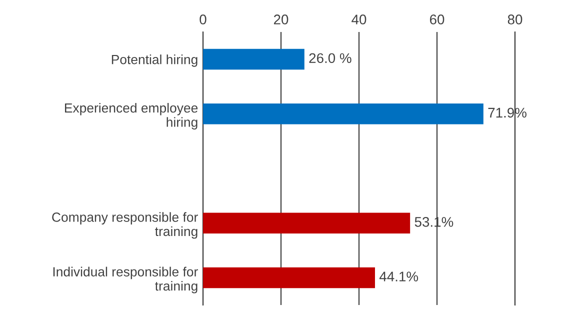 The height and width of the screenshot is (331, 566). I want to click on x-tick-label: 60, so click(437, 19).